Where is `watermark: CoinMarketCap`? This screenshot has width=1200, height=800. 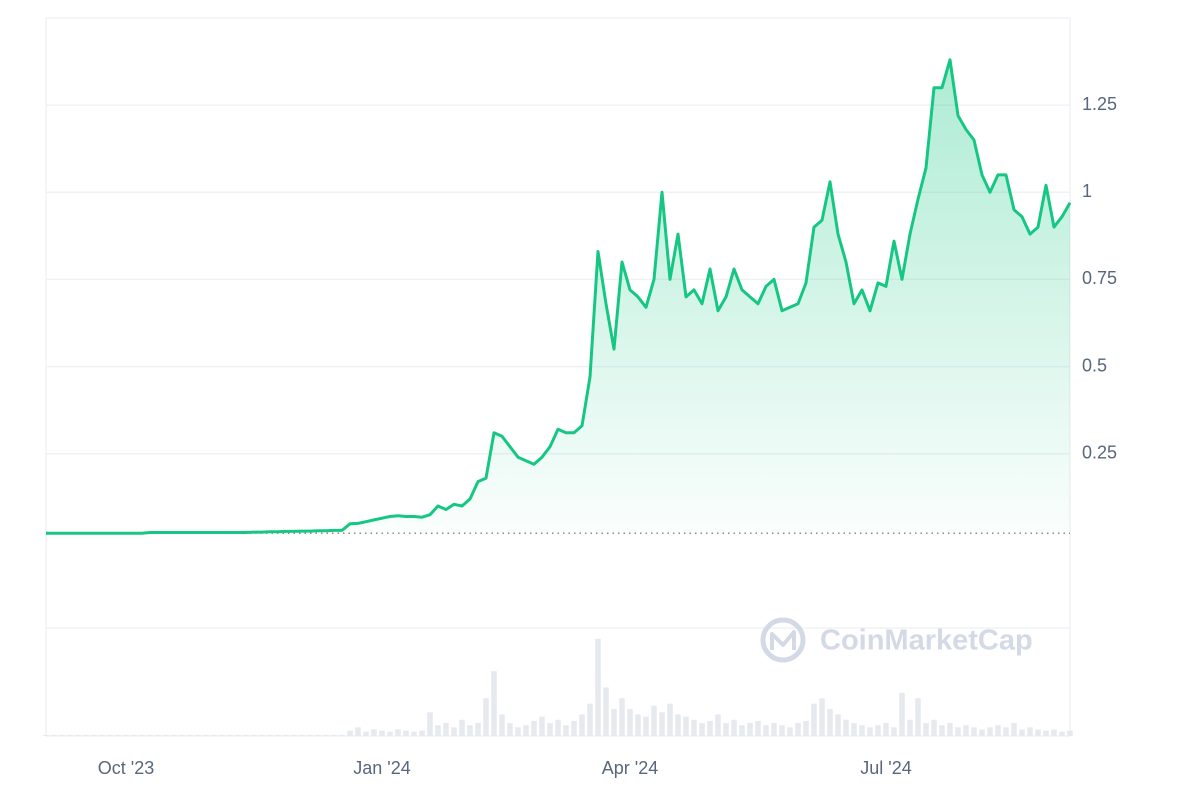
watermark: CoinMarketCap is located at coordinates (896, 640).